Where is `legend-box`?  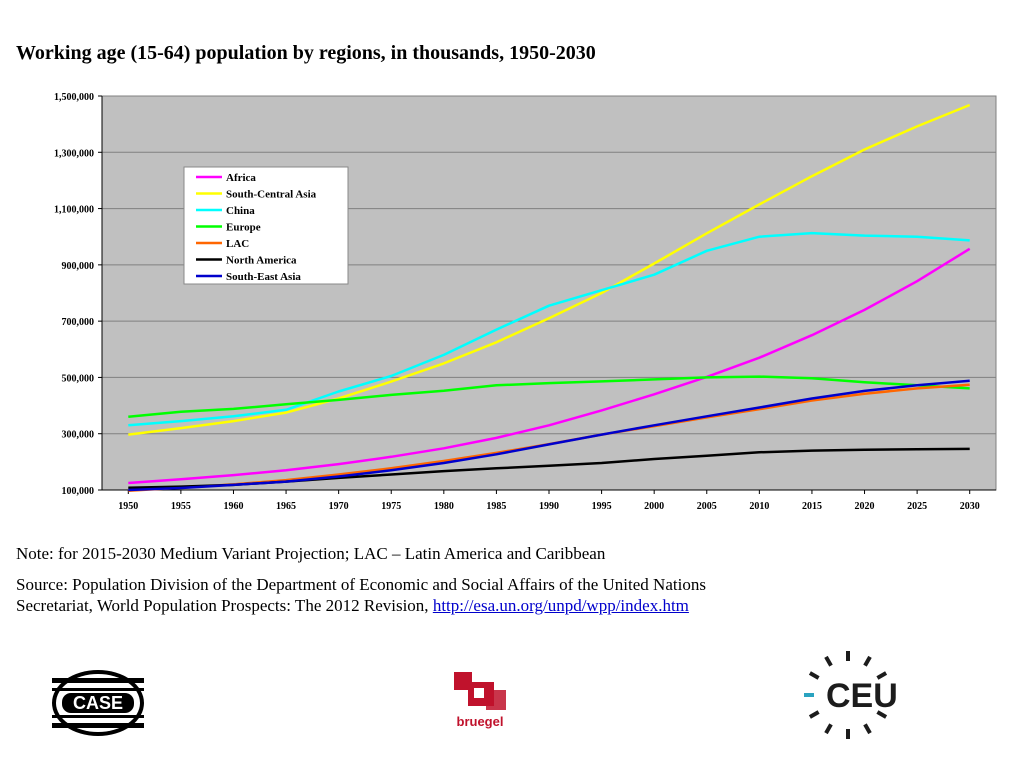 legend-box is located at coordinates (266, 225).